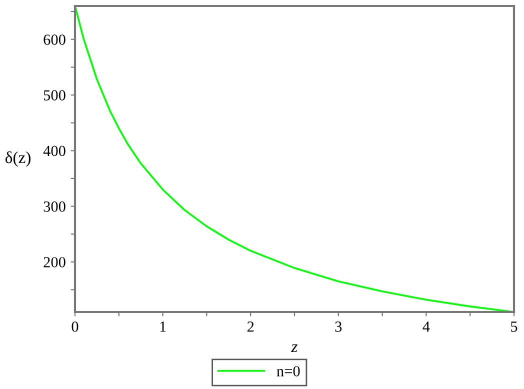 The width and height of the screenshot is (524, 389). I want to click on x-tick-label: 5, so click(514, 327).